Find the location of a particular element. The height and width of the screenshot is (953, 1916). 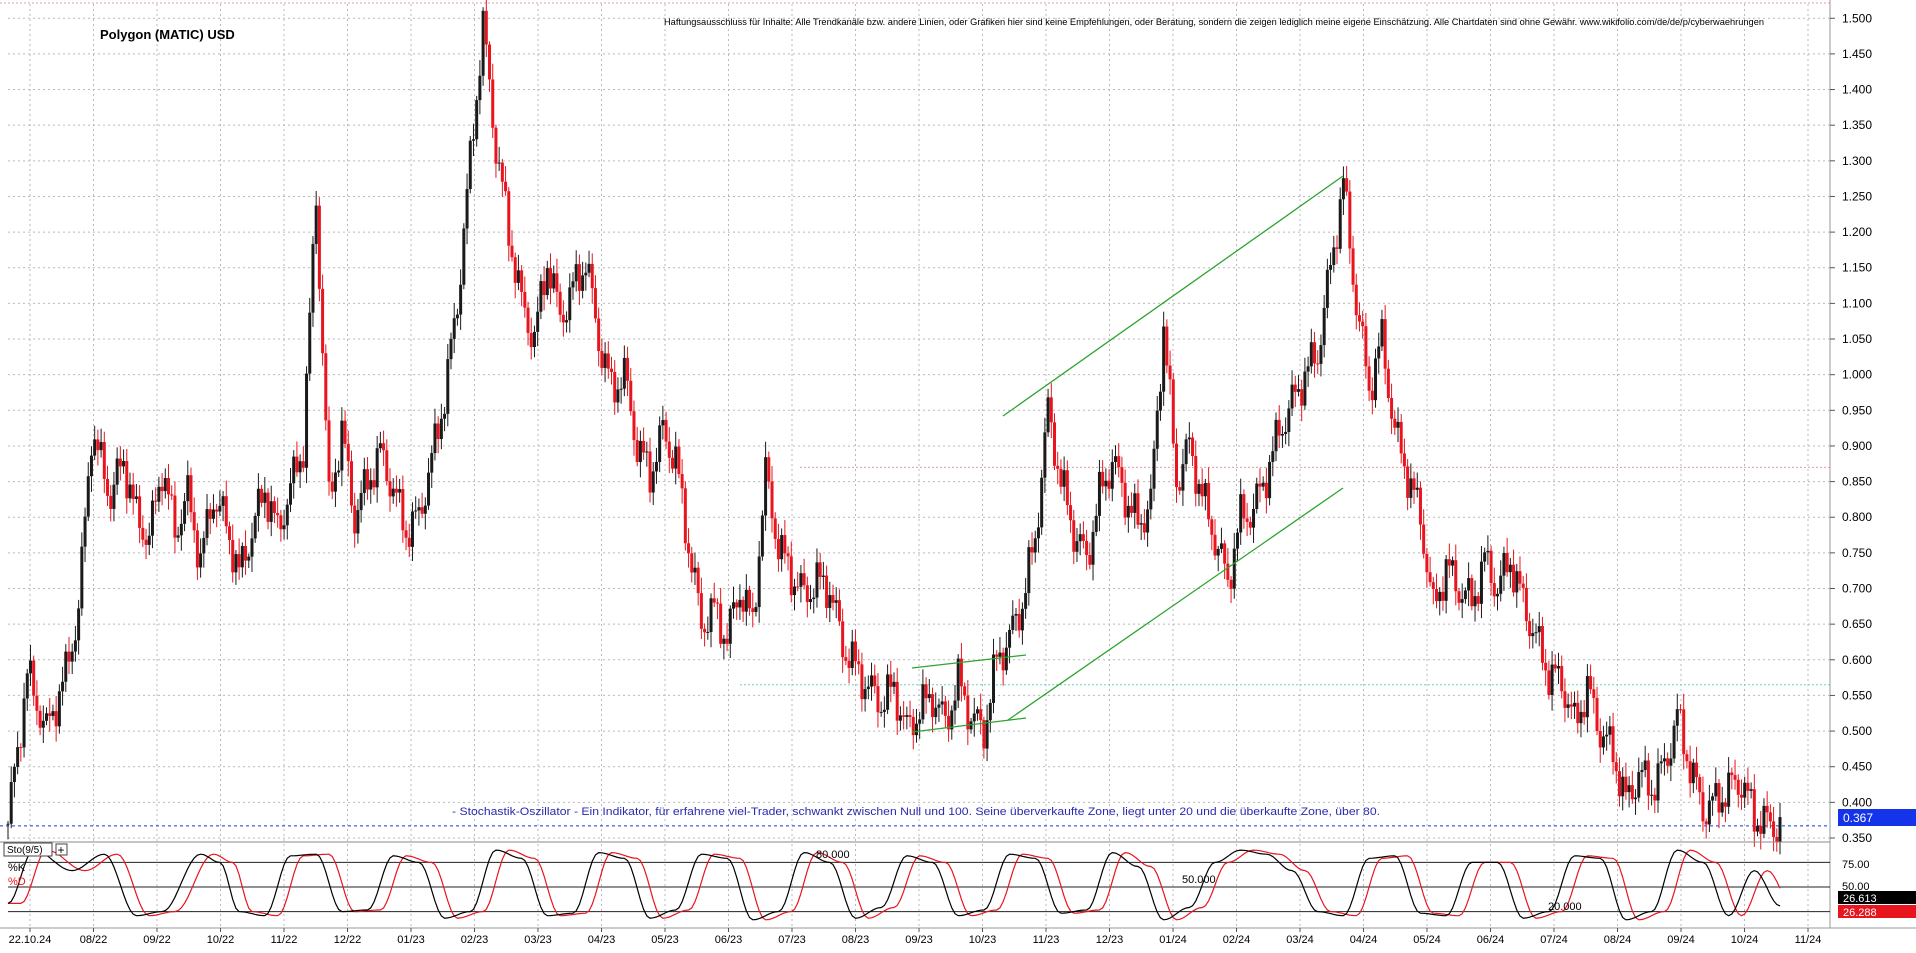

time-tick-label: 12/23 is located at coordinates (1110, 940).